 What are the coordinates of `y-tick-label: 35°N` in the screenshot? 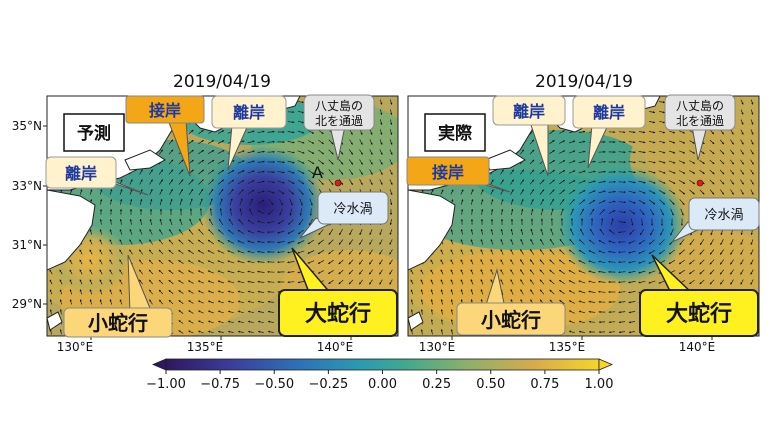 It's located at (27, 126).